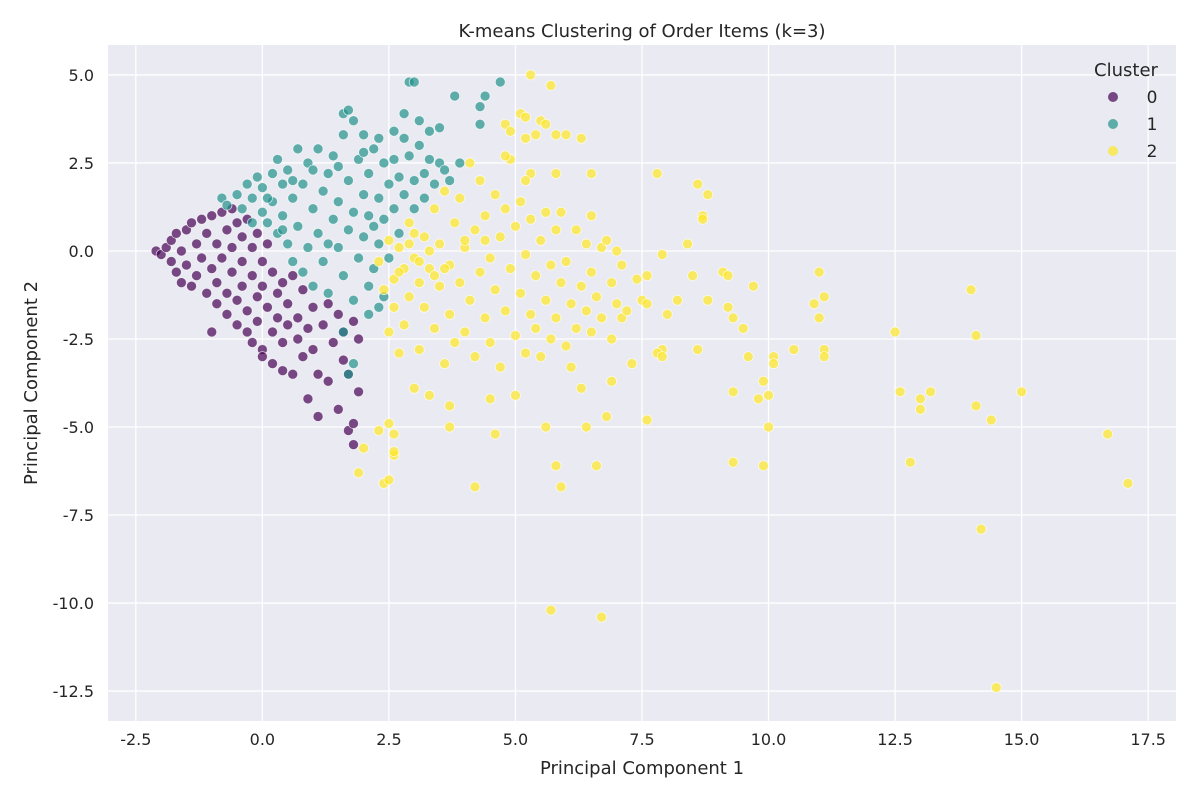 The height and width of the screenshot is (804, 1200). What do you see at coordinates (81, 75) in the screenshot?
I see `y-tick-label: 5.0` at bounding box center [81, 75].